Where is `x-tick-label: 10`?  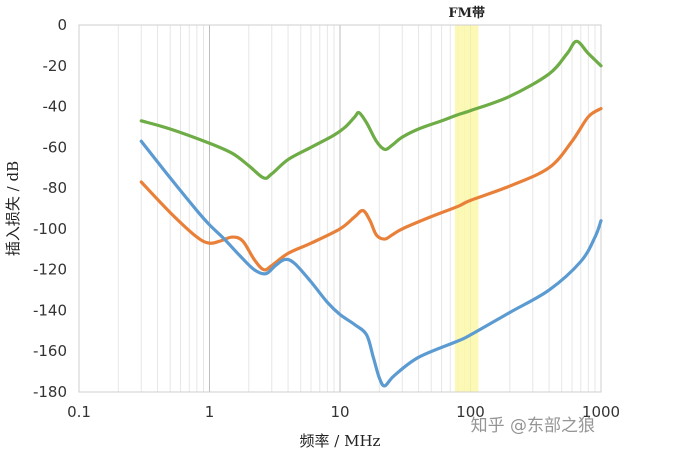 x-tick-label: 10 is located at coordinates (339, 412).